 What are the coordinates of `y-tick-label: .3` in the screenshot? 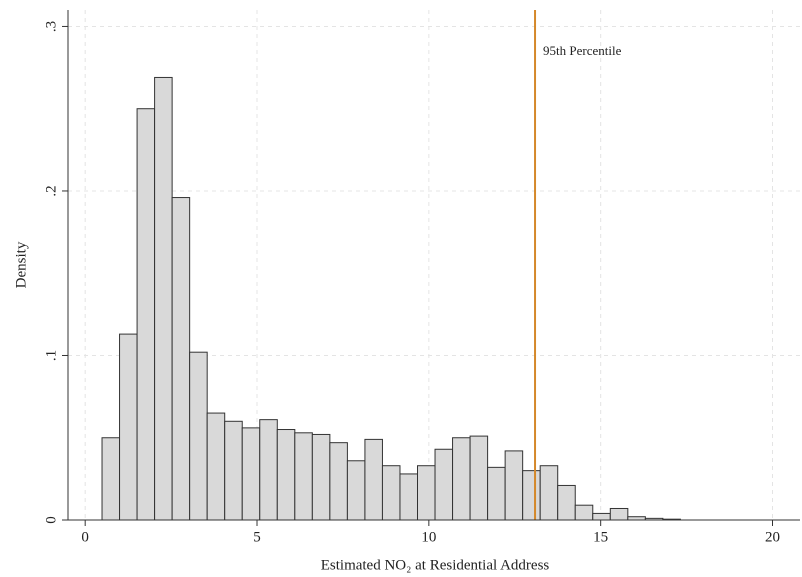 It's located at (51, 26).